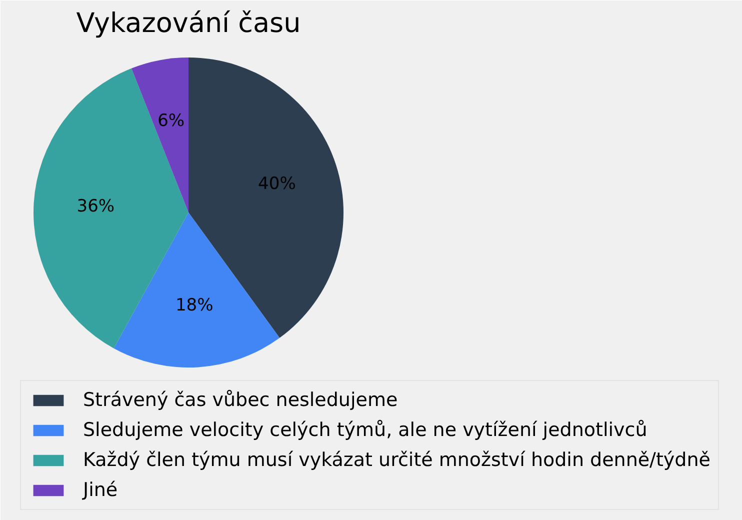  Describe the element at coordinates (171, 121) in the screenshot. I see `data-label: 6%` at that location.